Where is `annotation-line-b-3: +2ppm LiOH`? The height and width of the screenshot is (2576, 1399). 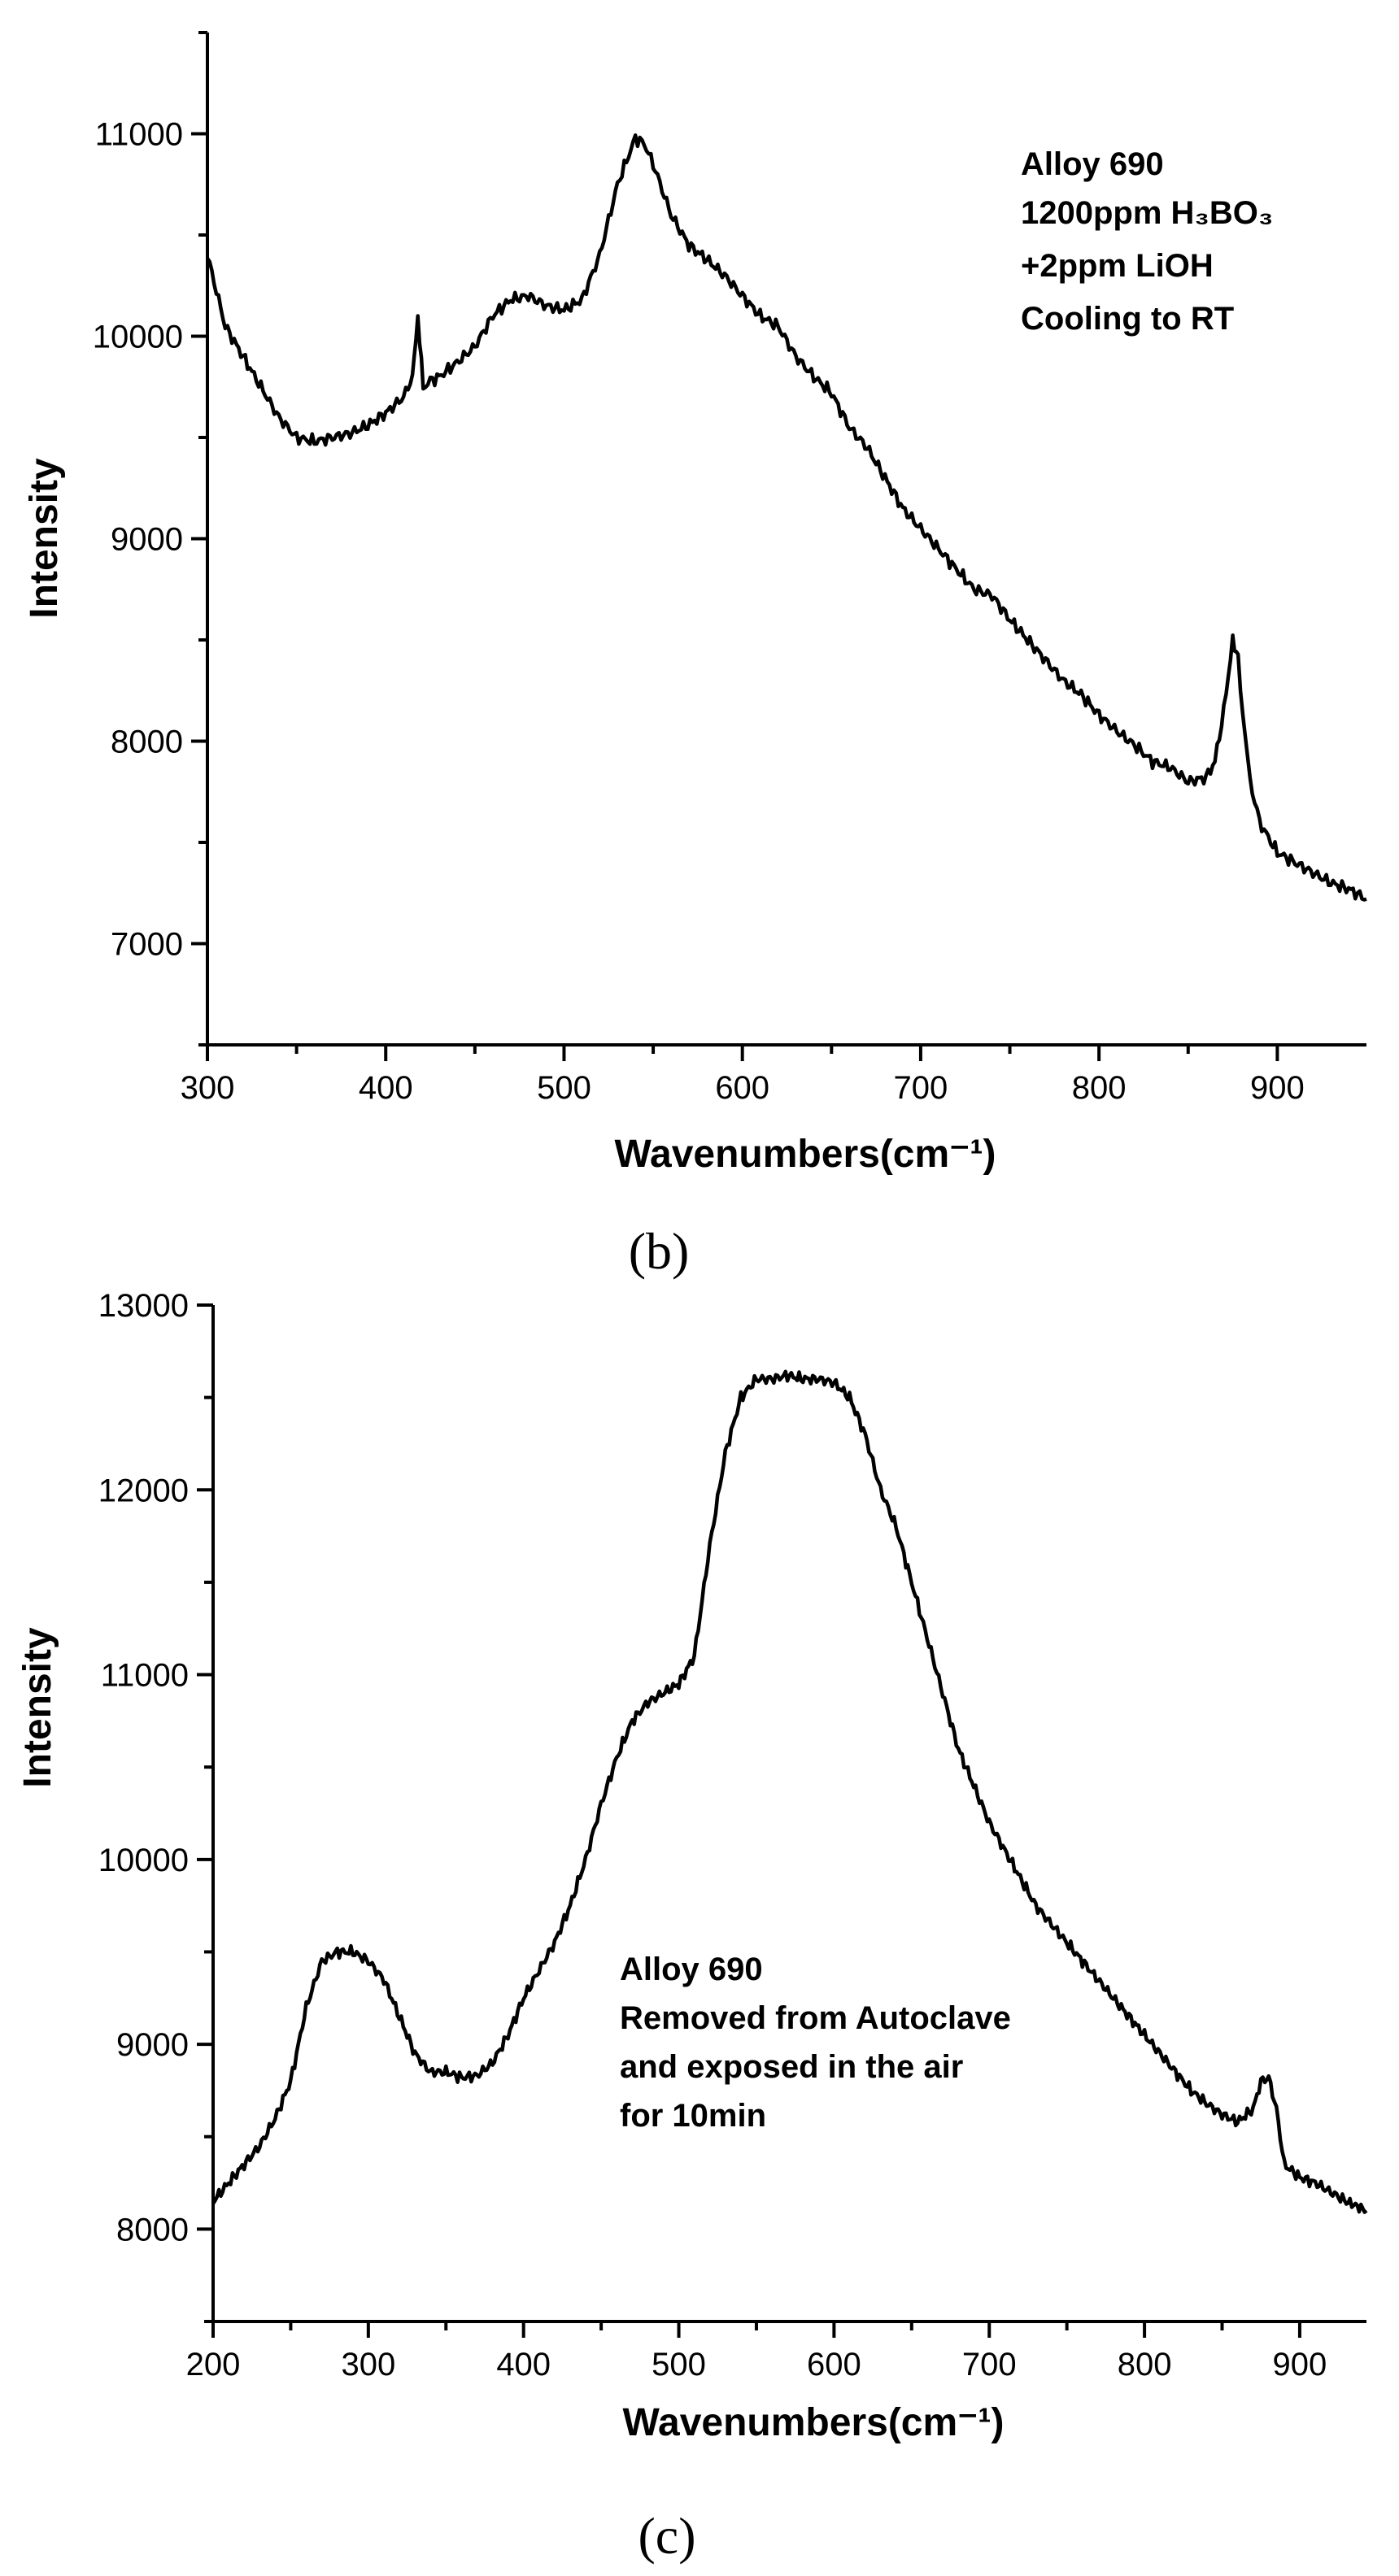
annotation-line-b-3: +2ppm LiOH is located at coordinates (1117, 266).